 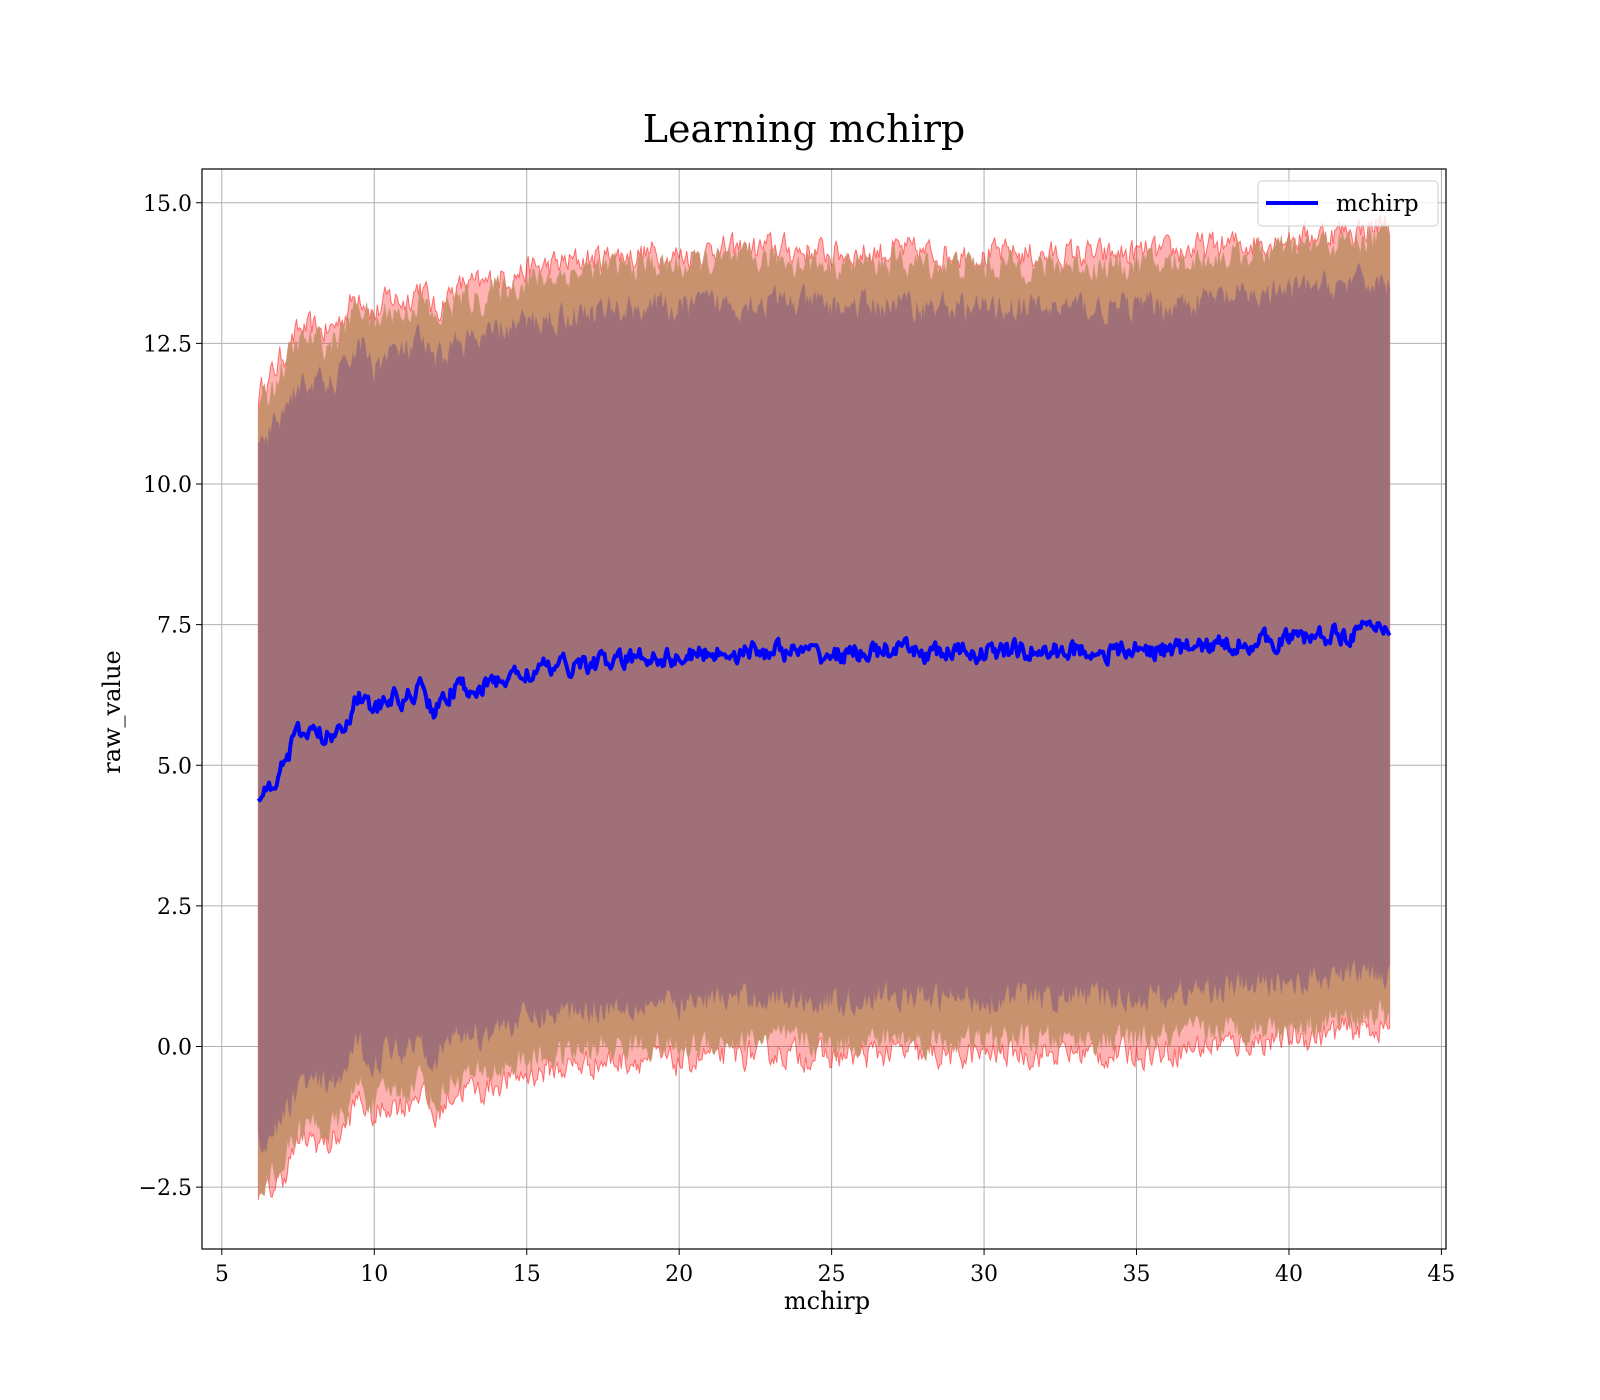 I want to click on x-tick-label: 10, so click(x=374, y=1274).